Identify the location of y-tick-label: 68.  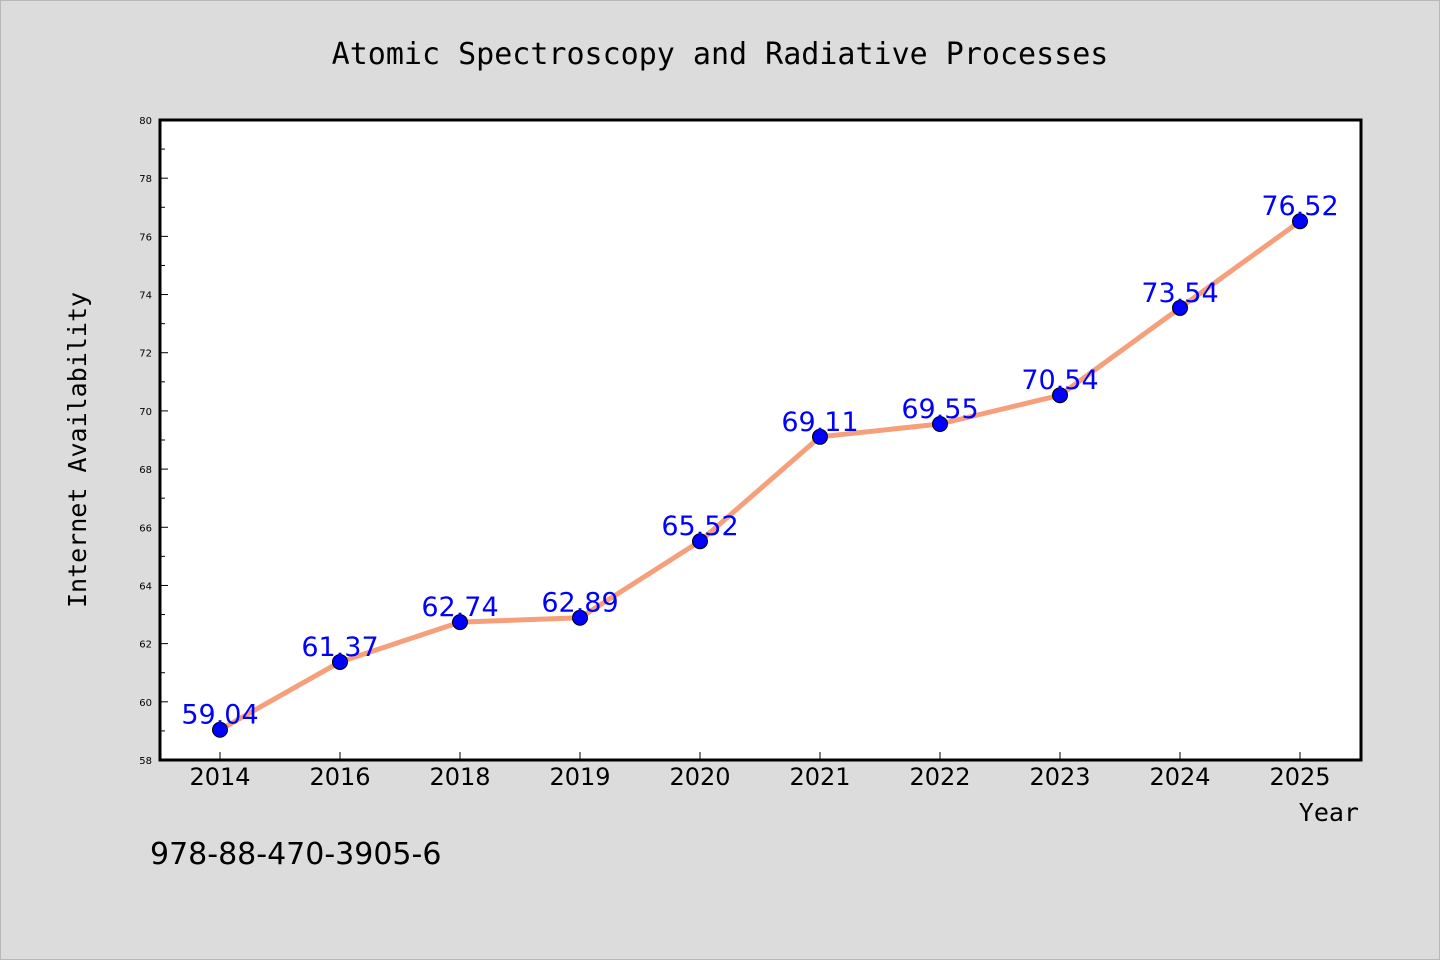
(145, 470).